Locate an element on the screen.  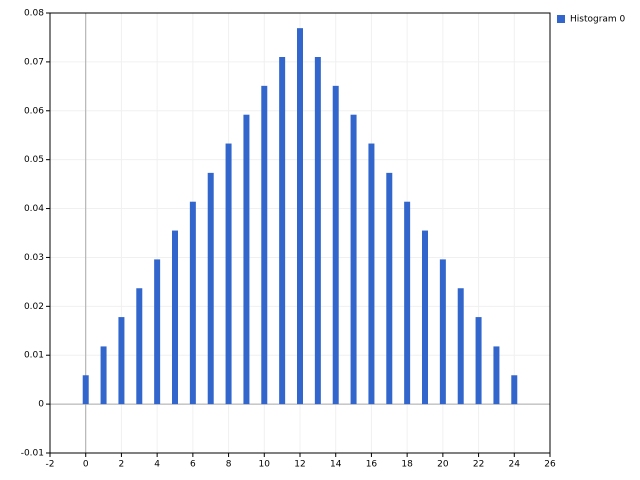
legend-label: Histogram 0 is located at coordinates (598, 20).